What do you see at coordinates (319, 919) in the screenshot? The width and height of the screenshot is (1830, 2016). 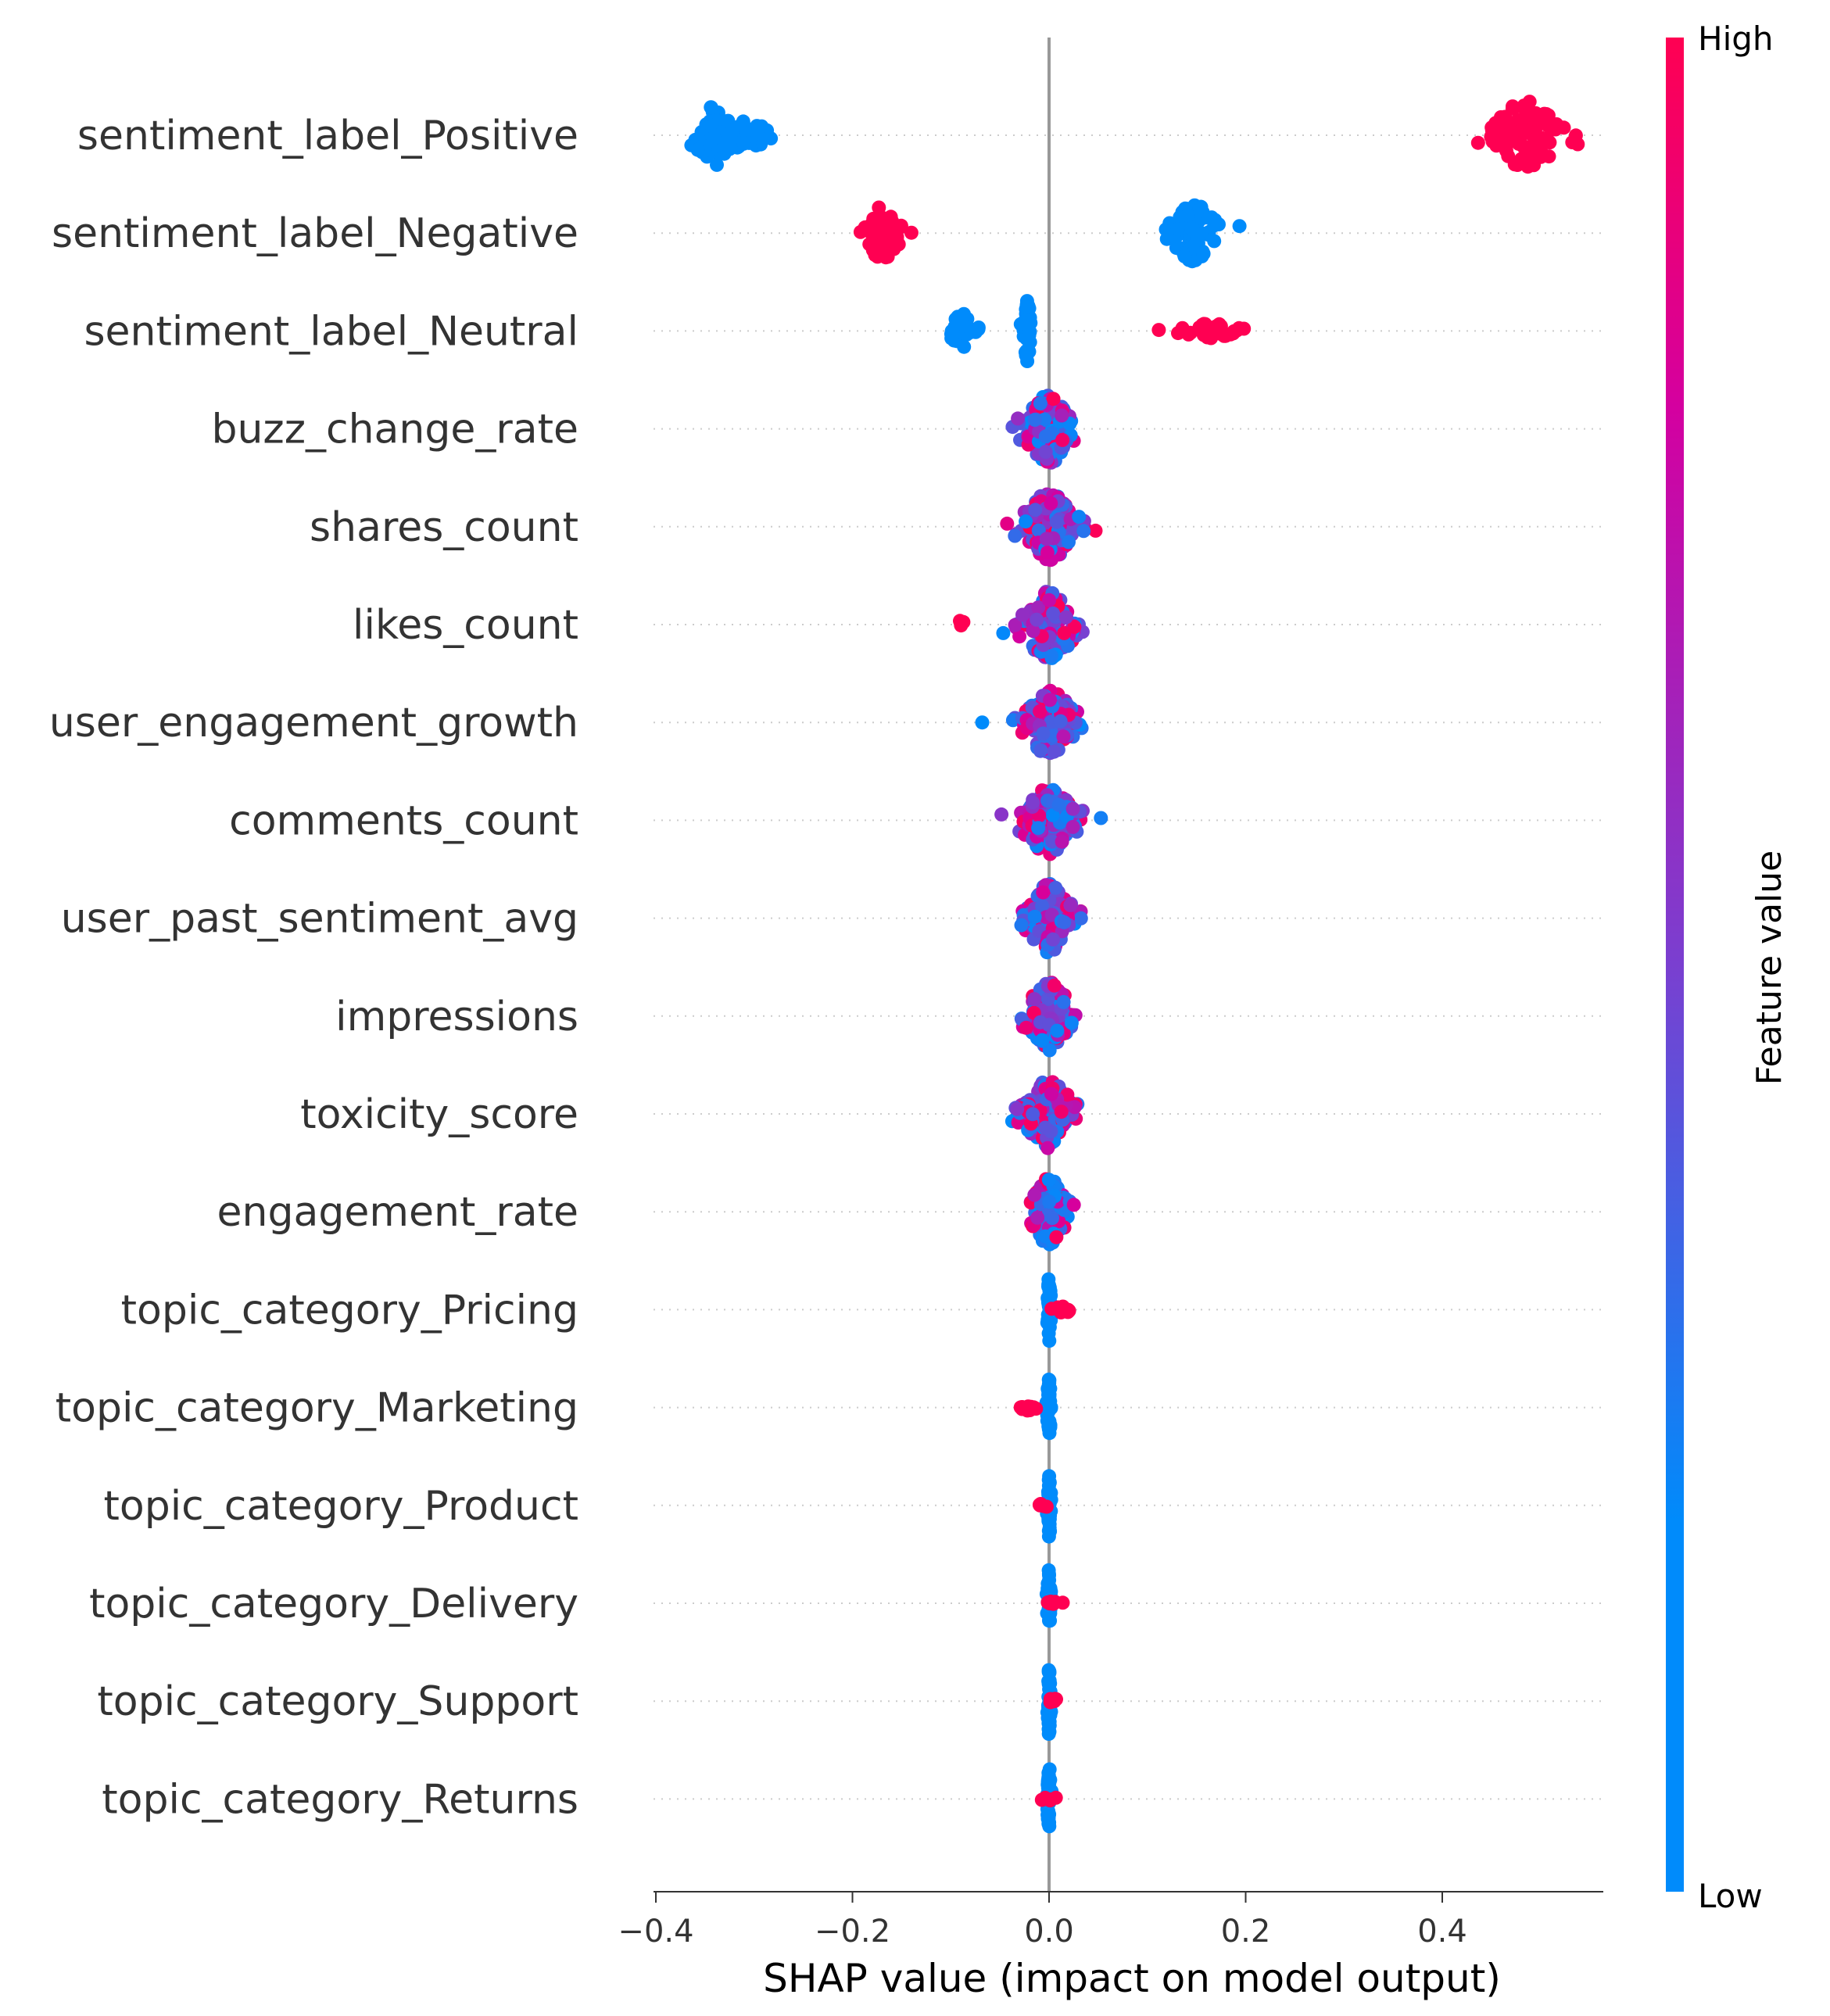 I see `feature-label: user_past_sentiment_avg` at bounding box center [319, 919].